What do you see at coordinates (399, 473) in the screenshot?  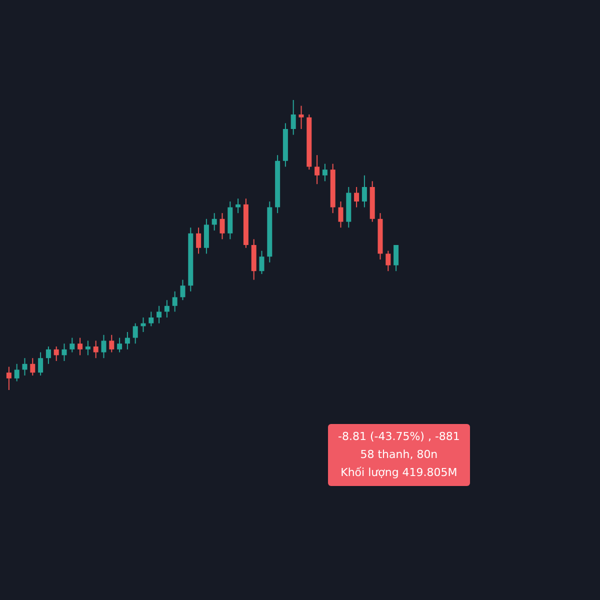 I see `text: Khối lượng 419.805M` at bounding box center [399, 473].